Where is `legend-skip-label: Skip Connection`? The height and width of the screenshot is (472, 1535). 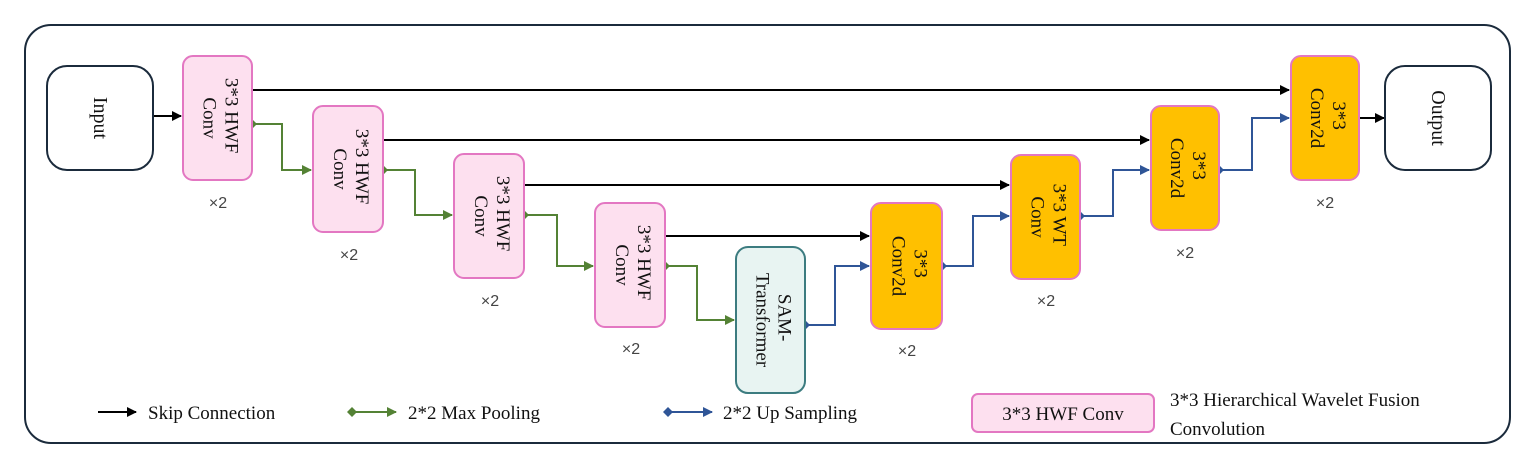 legend-skip-label: Skip Connection is located at coordinates (212, 413).